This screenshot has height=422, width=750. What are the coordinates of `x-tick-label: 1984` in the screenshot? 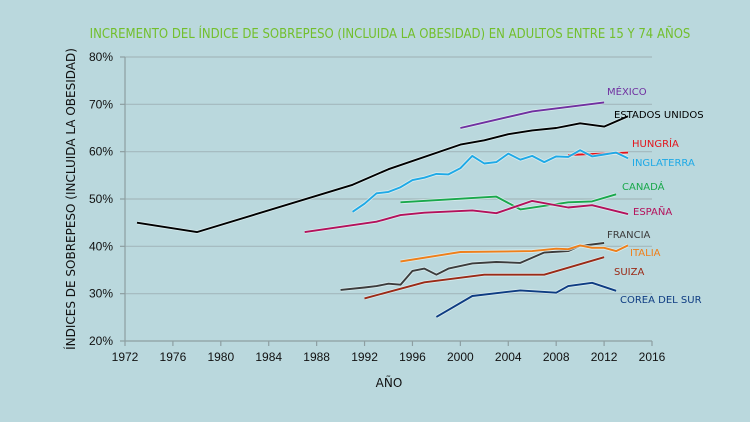 It's located at (268, 357).